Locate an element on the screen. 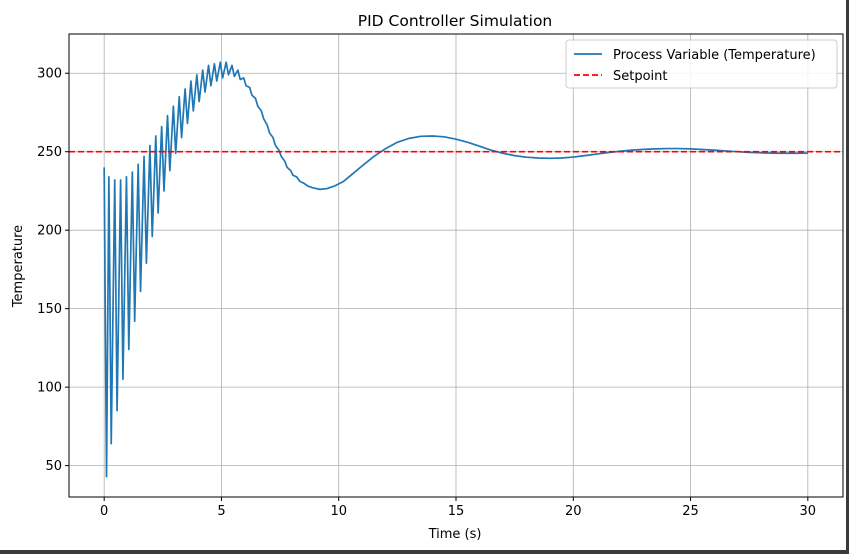  y-tick-label: 300 is located at coordinates (49, 74).